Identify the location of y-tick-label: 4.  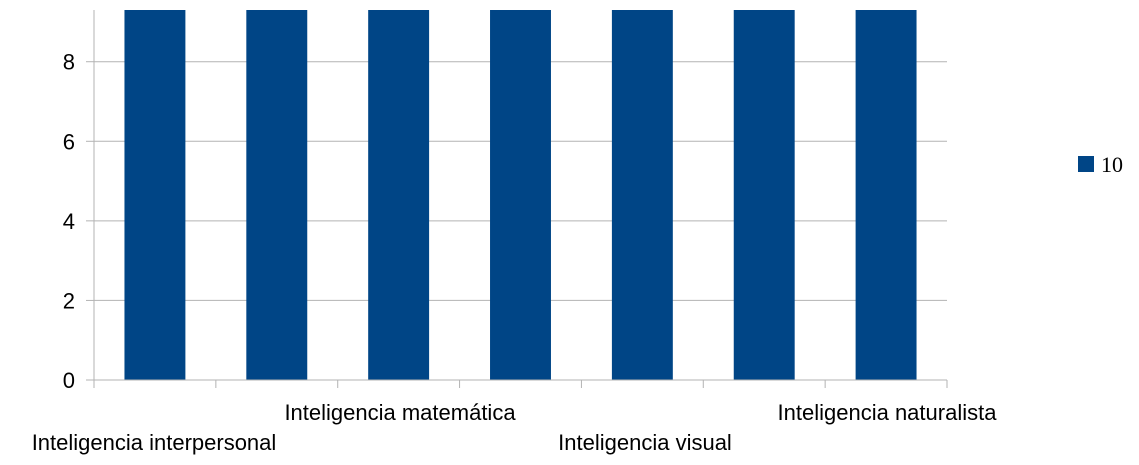
(69, 221).